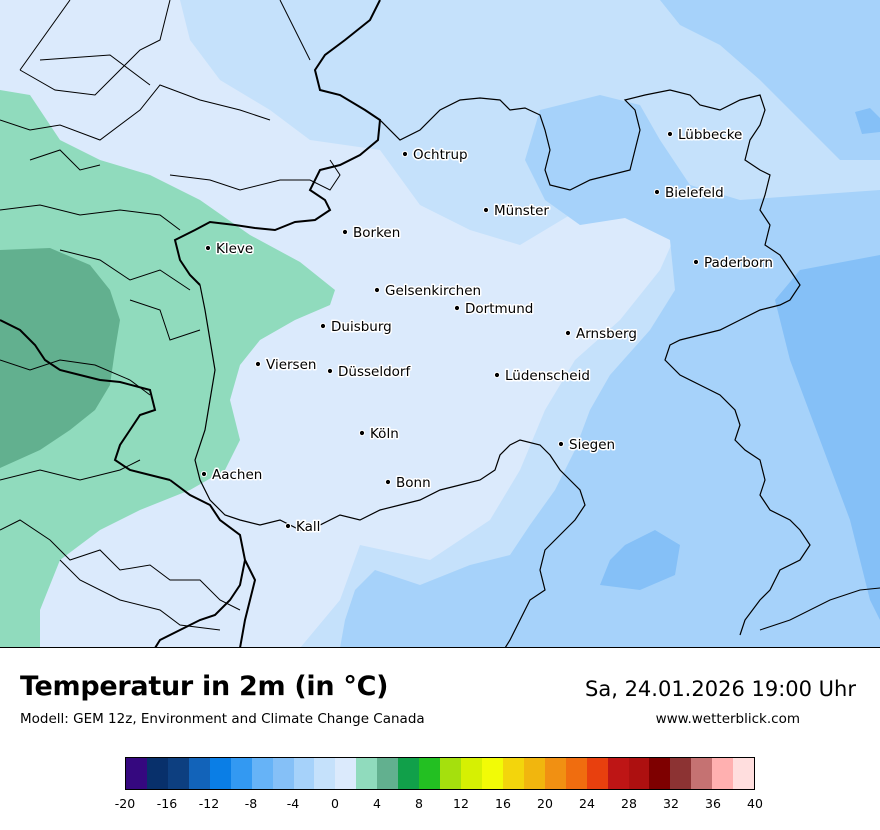 This screenshot has width=880, height=830. Describe the element at coordinates (234, 249) in the screenshot. I see `city-label: Kleve` at that location.